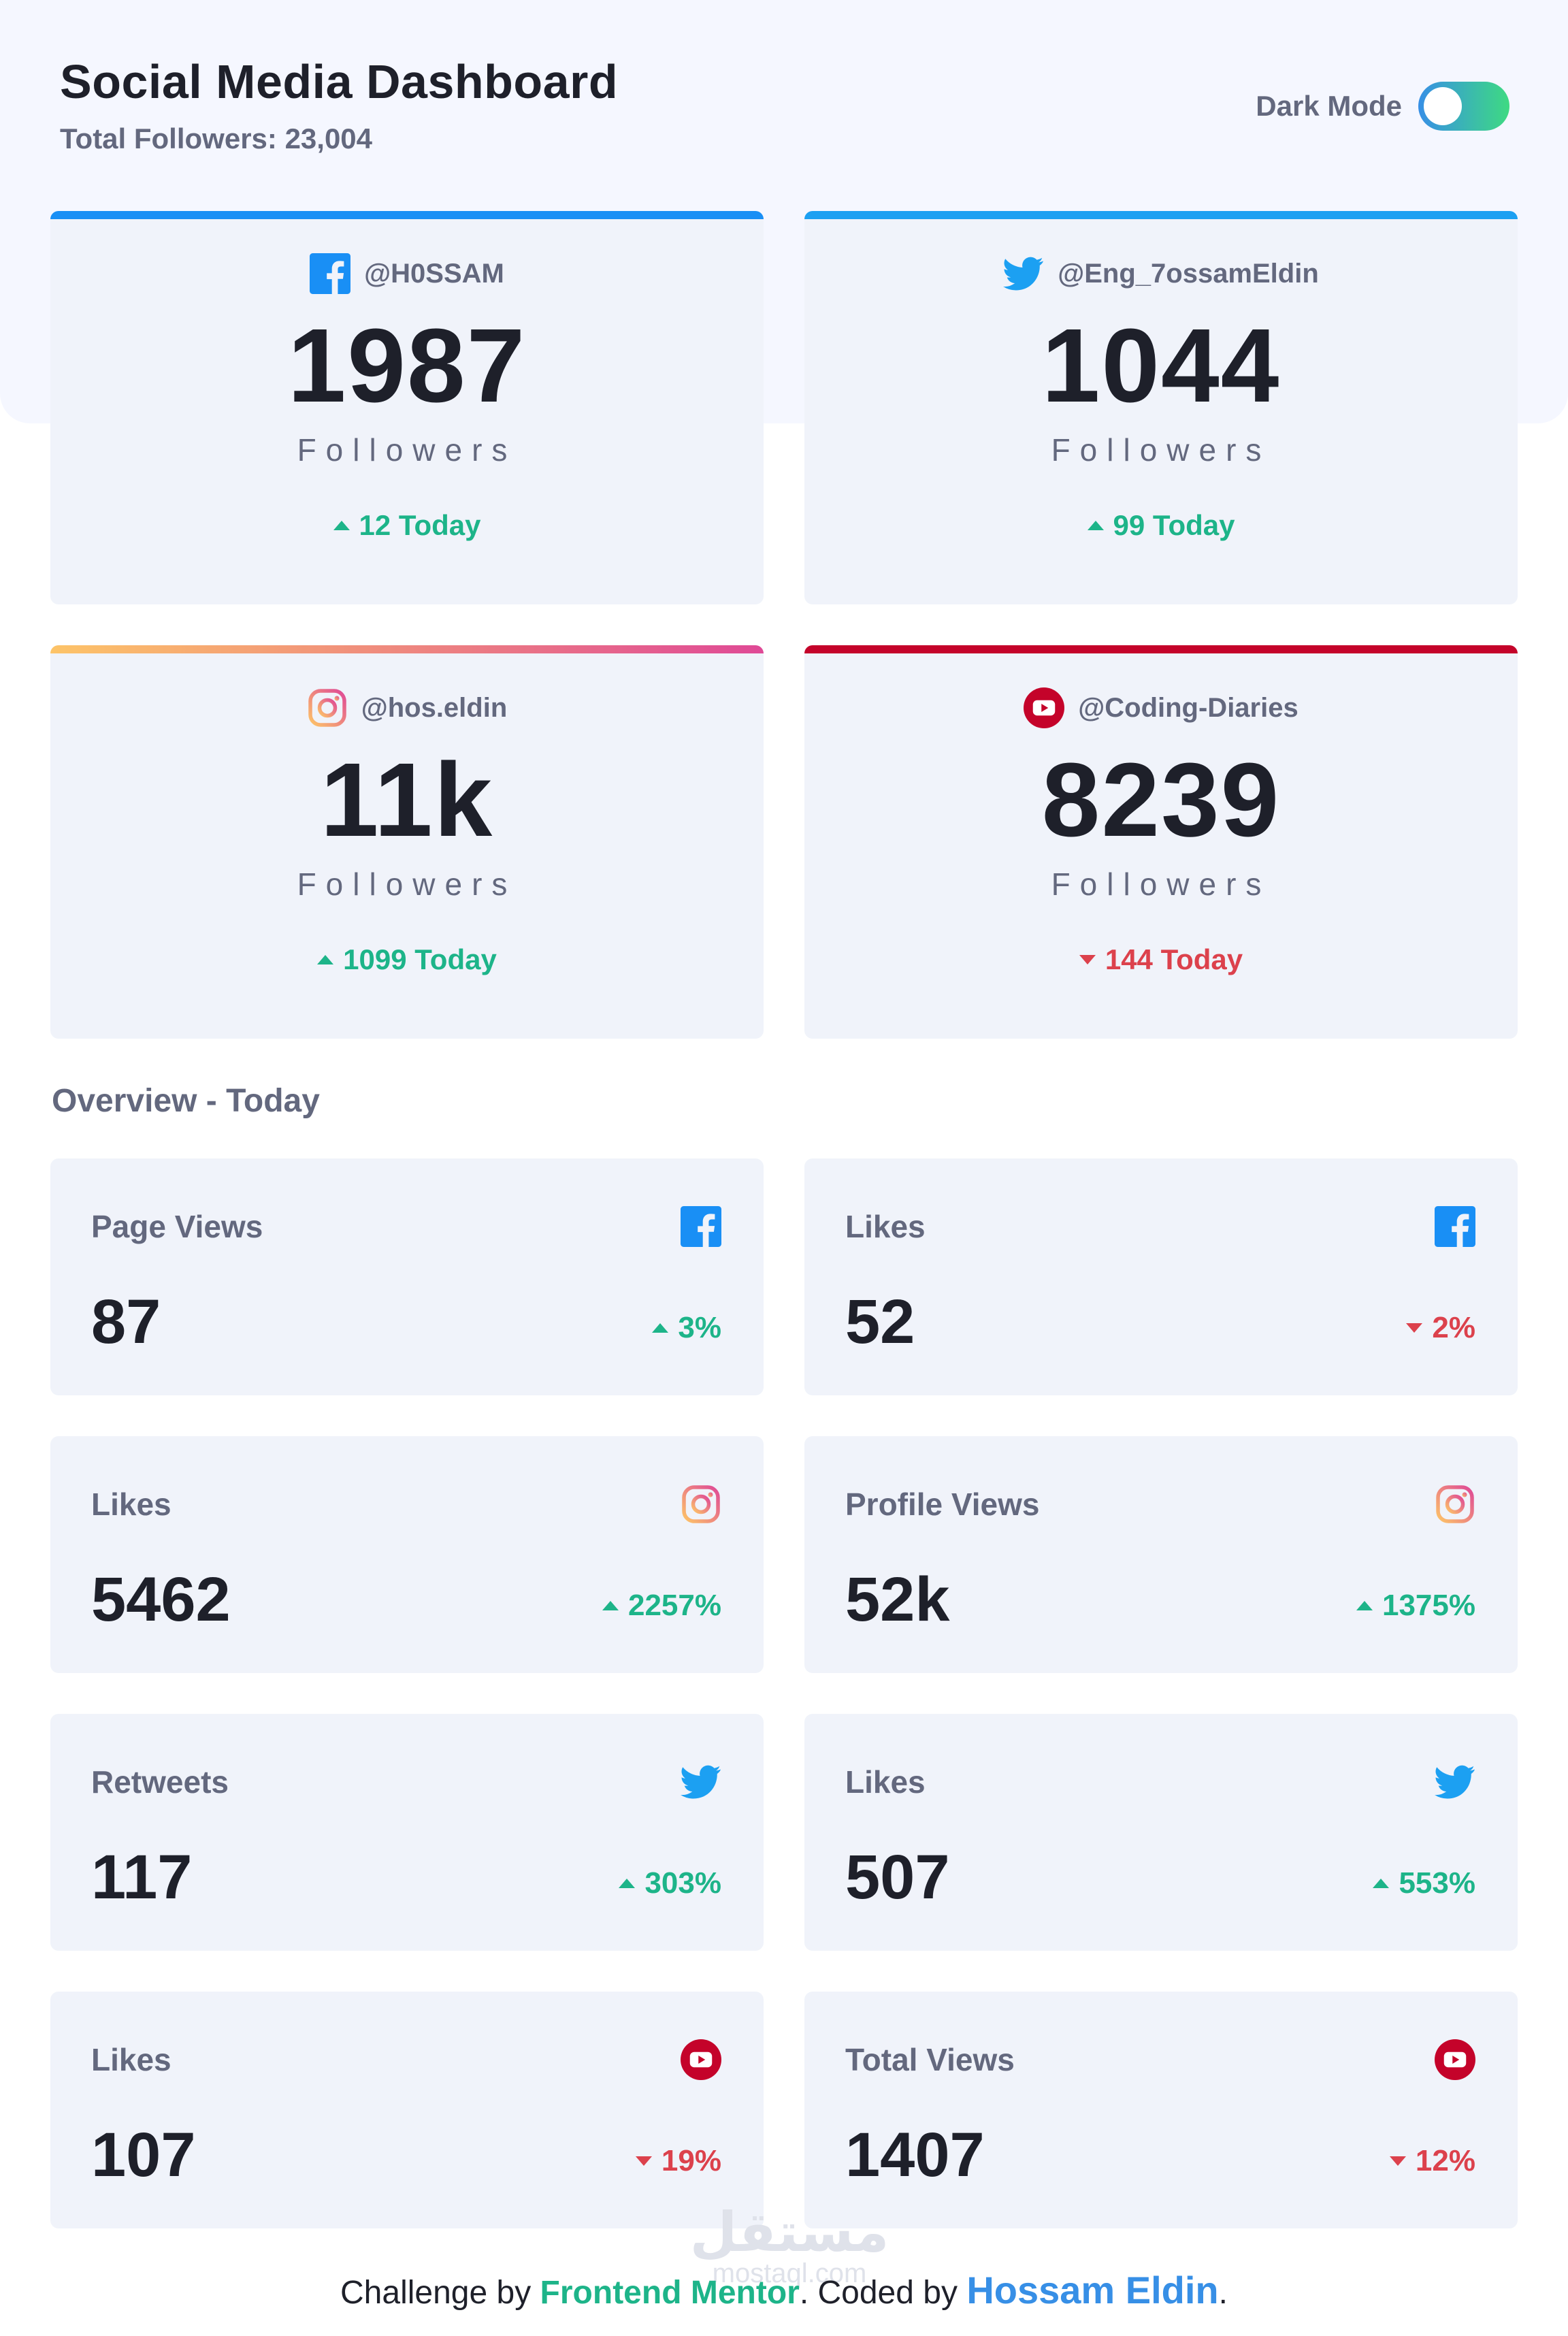  I want to click on follower-card-facebook: @H0SSAM 1987 Followers 12 Today, so click(407, 407).